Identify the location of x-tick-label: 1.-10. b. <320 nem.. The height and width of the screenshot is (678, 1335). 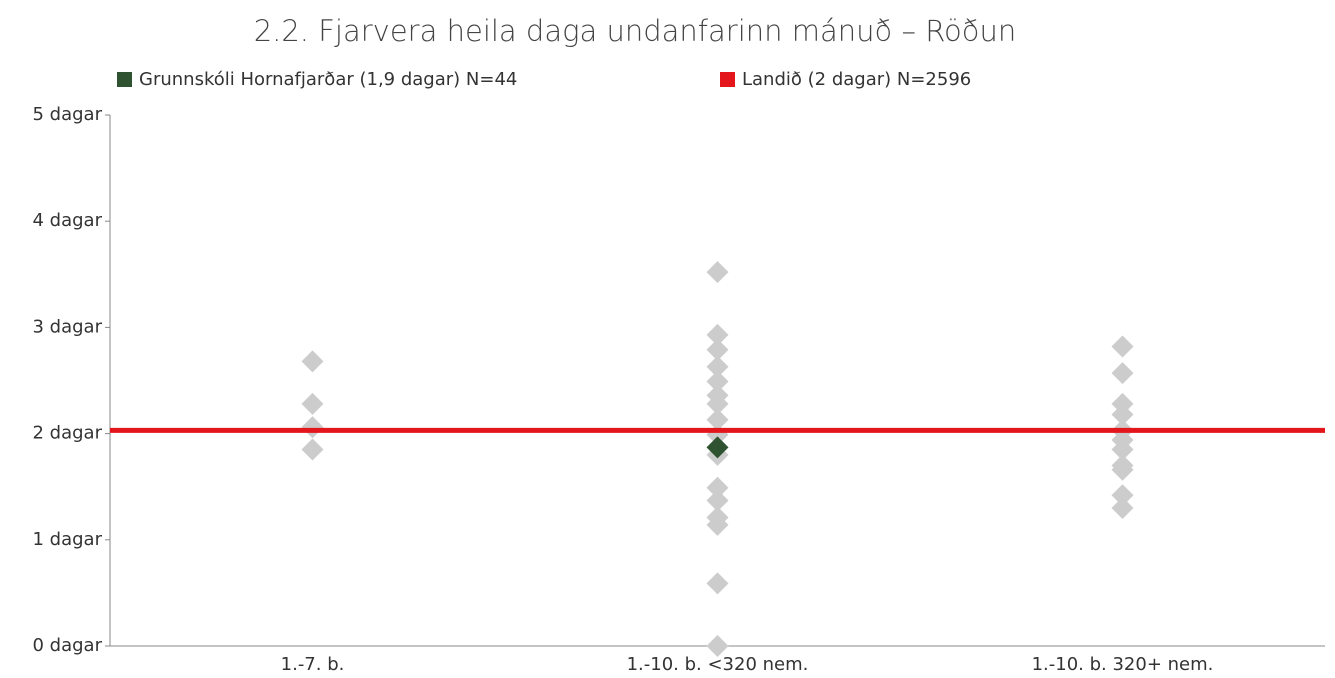
(718, 664).